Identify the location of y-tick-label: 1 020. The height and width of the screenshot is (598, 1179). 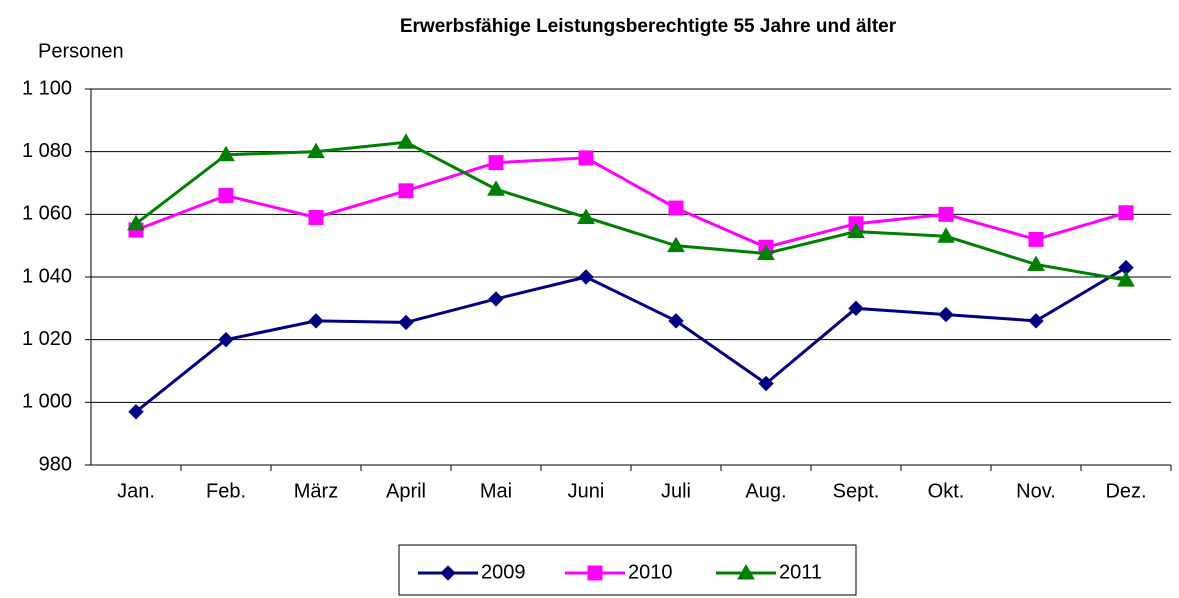
(47, 339).